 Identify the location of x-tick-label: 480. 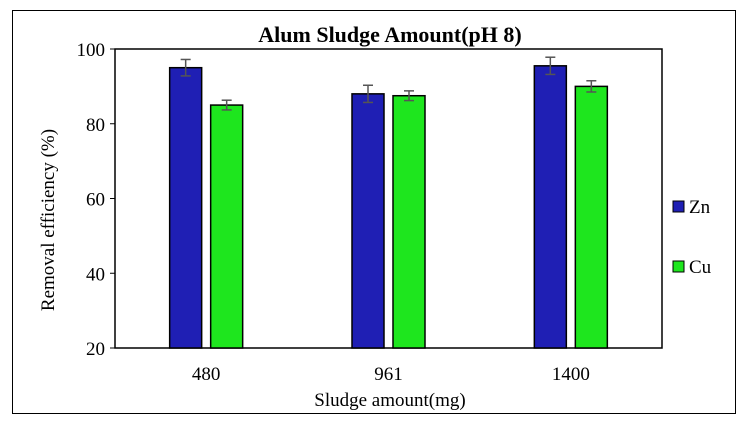
(206, 374).